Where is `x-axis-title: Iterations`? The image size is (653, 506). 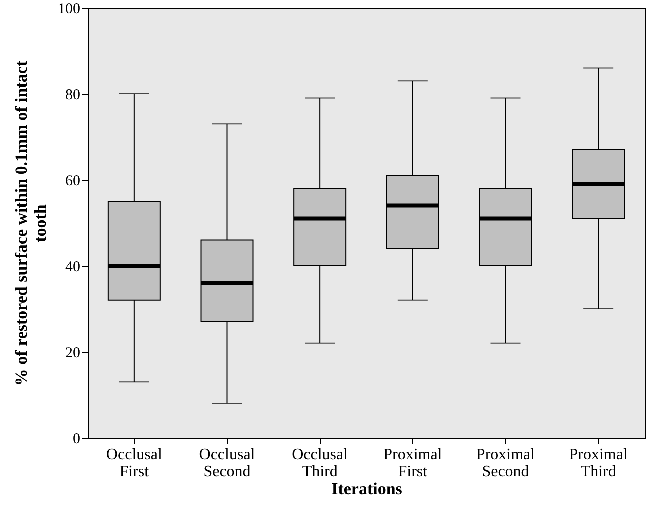 x-axis-title: Iterations is located at coordinates (367, 489).